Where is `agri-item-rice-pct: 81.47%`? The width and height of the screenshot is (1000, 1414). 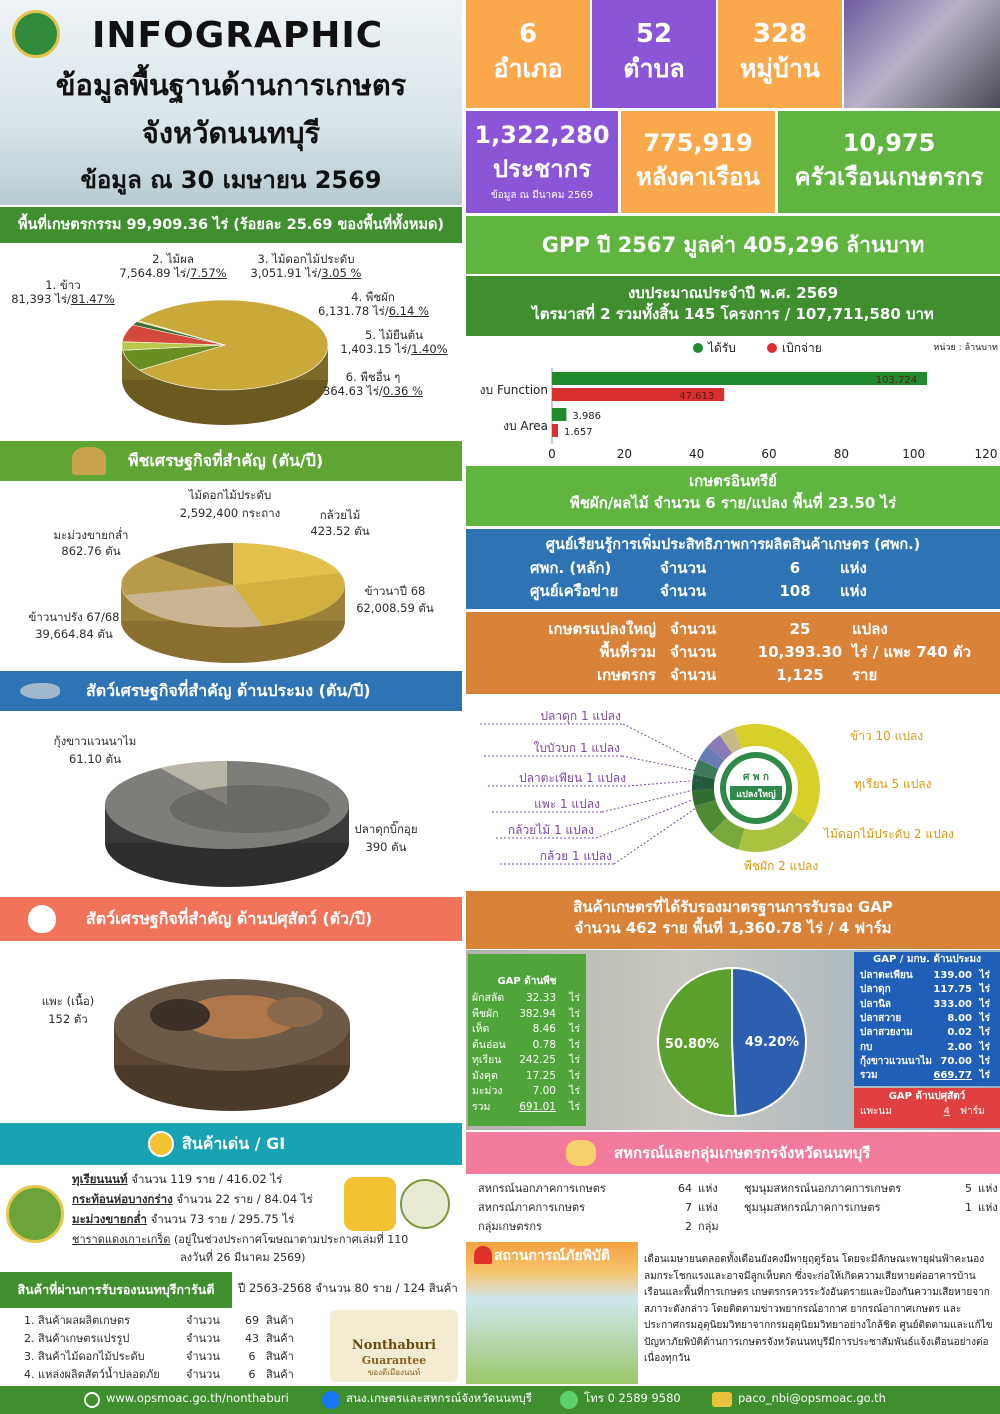
agri-item-rice-pct: 81.47% is located at coordinates (92, 298).